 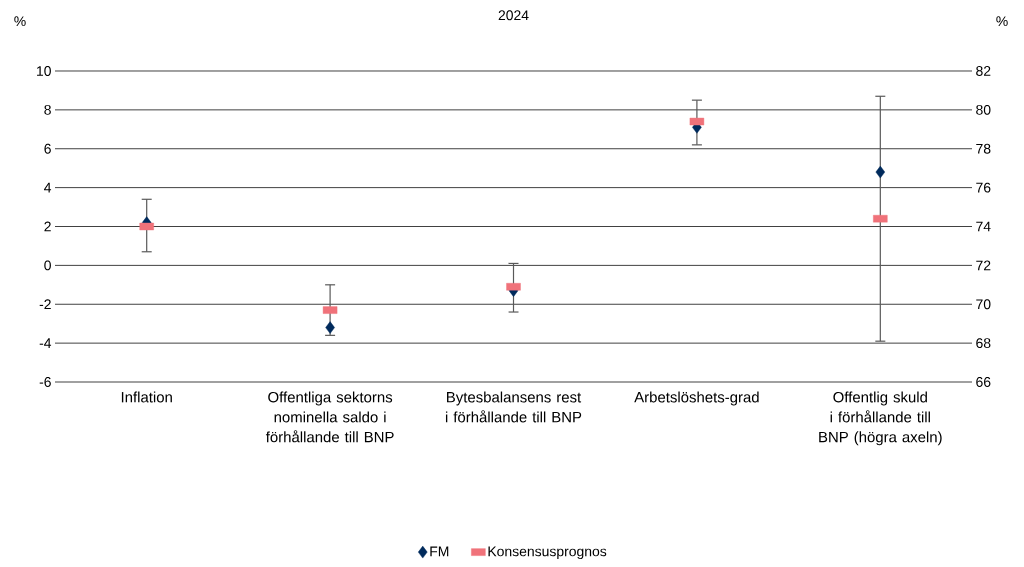 What do you see at coordinates (47, 265) in the screenshot?
I see `y-tick-label: 0` at bounding box center [47, 265].